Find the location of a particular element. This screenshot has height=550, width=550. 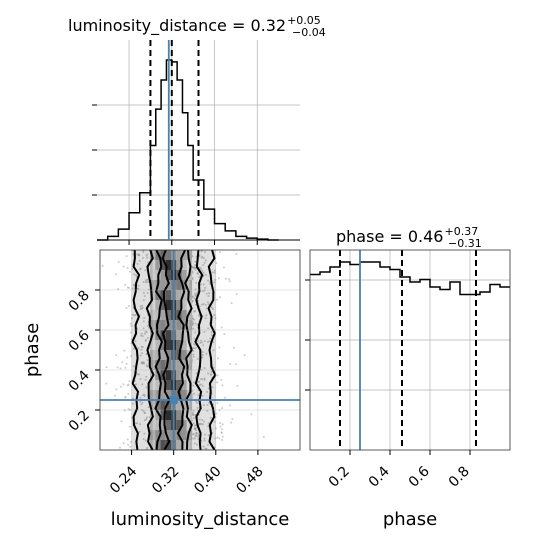

phase-title-sub: −0.31 is located at coordinates (465, 243).